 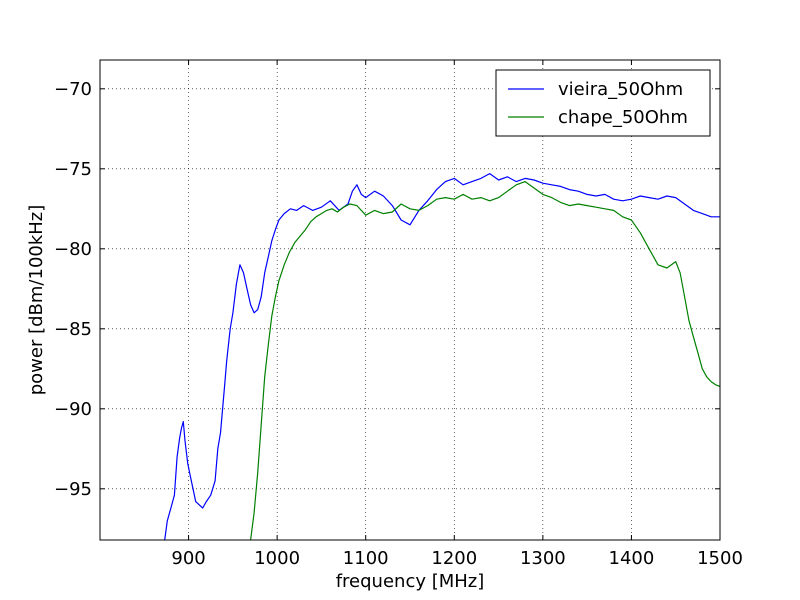 I want to click on x-tick-label: 1500, so click(x=720, y=558).